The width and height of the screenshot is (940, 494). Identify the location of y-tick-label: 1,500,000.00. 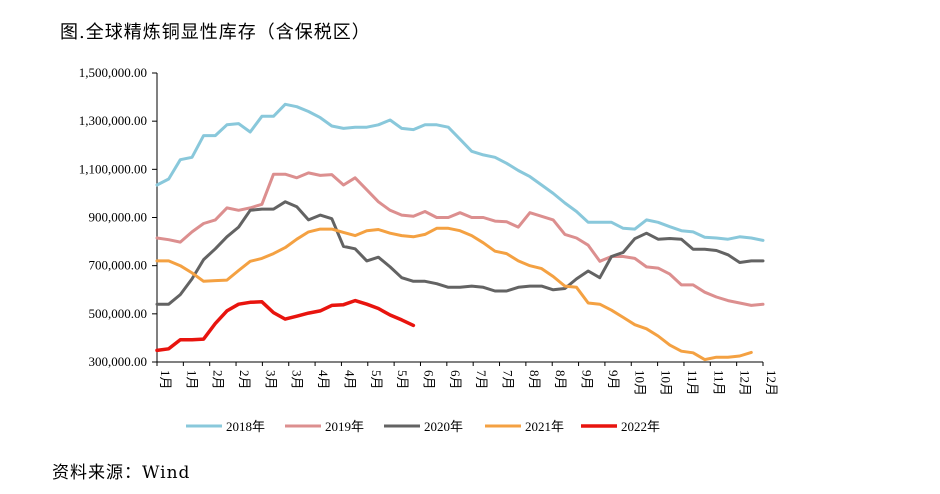
(113, 72).